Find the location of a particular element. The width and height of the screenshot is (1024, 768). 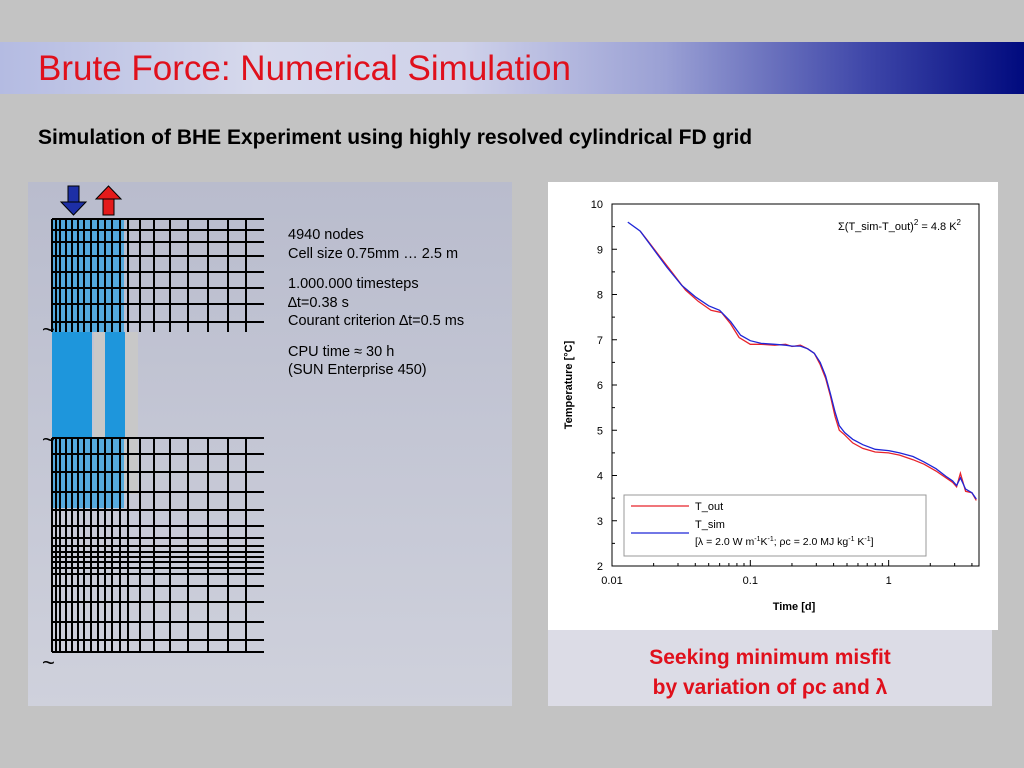

legend-params-p5: -1 is located at coordinates (851, 539).